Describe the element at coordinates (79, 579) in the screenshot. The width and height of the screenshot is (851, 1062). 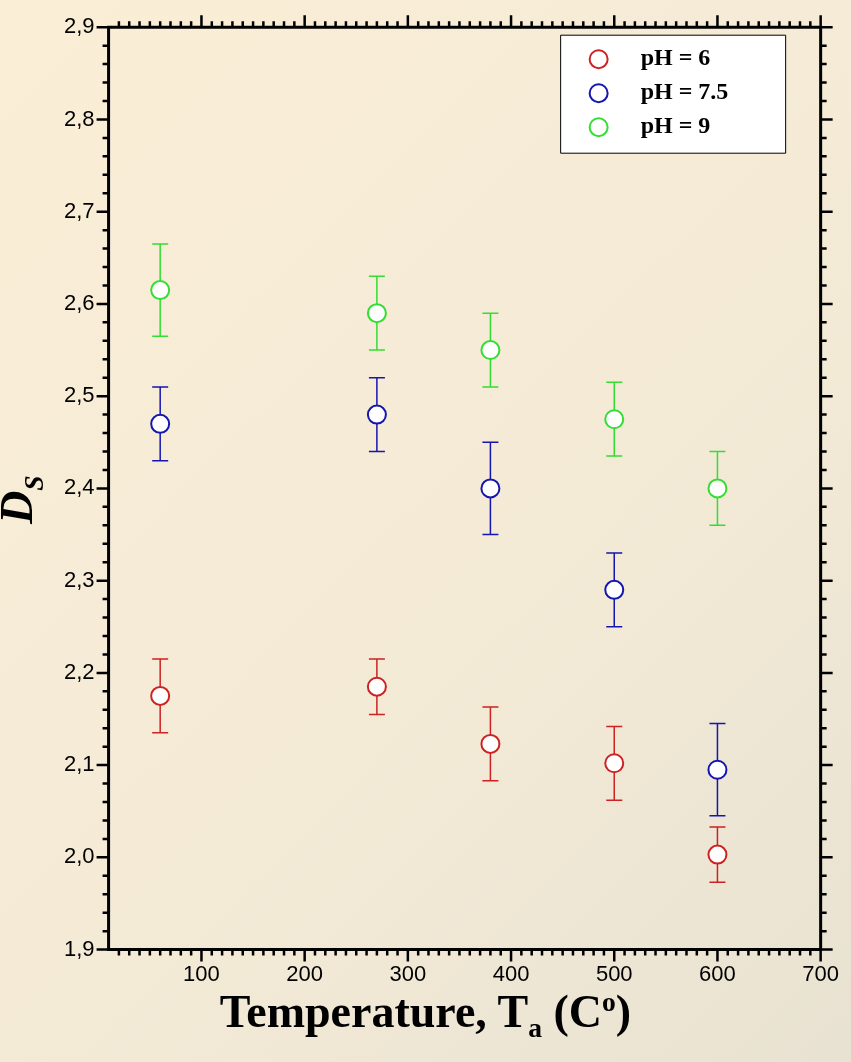
I see `y-tick-label: 2,3` at that location.